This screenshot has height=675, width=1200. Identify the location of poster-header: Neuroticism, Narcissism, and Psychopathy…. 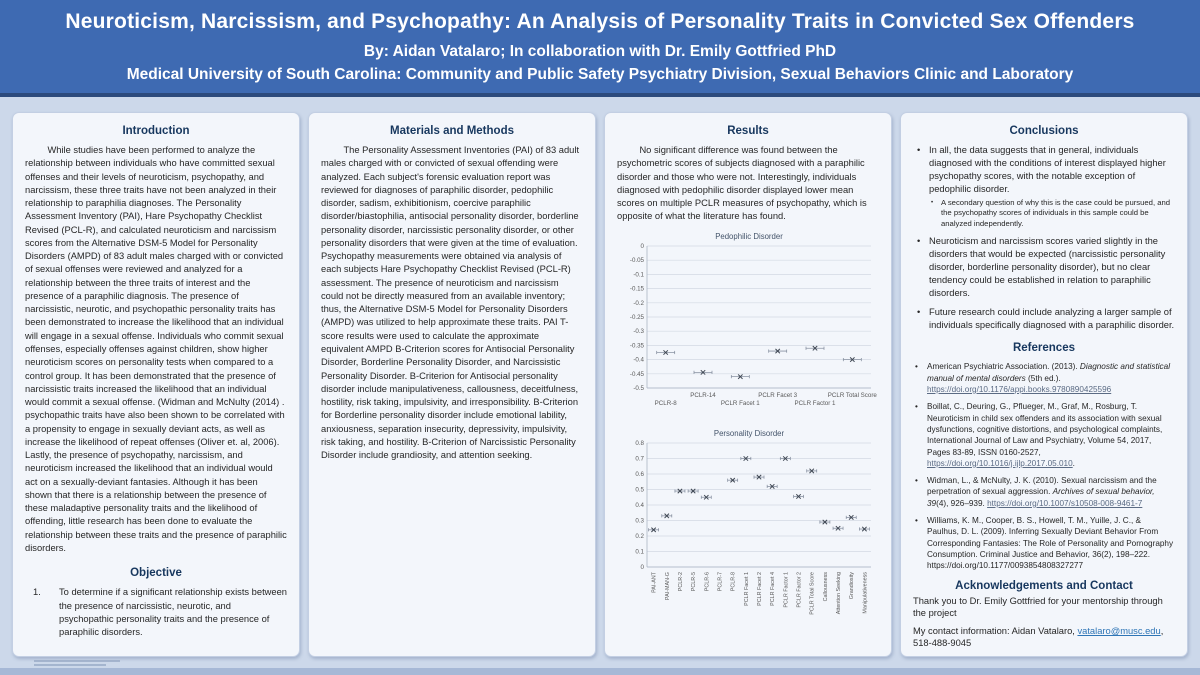
(600, 48).